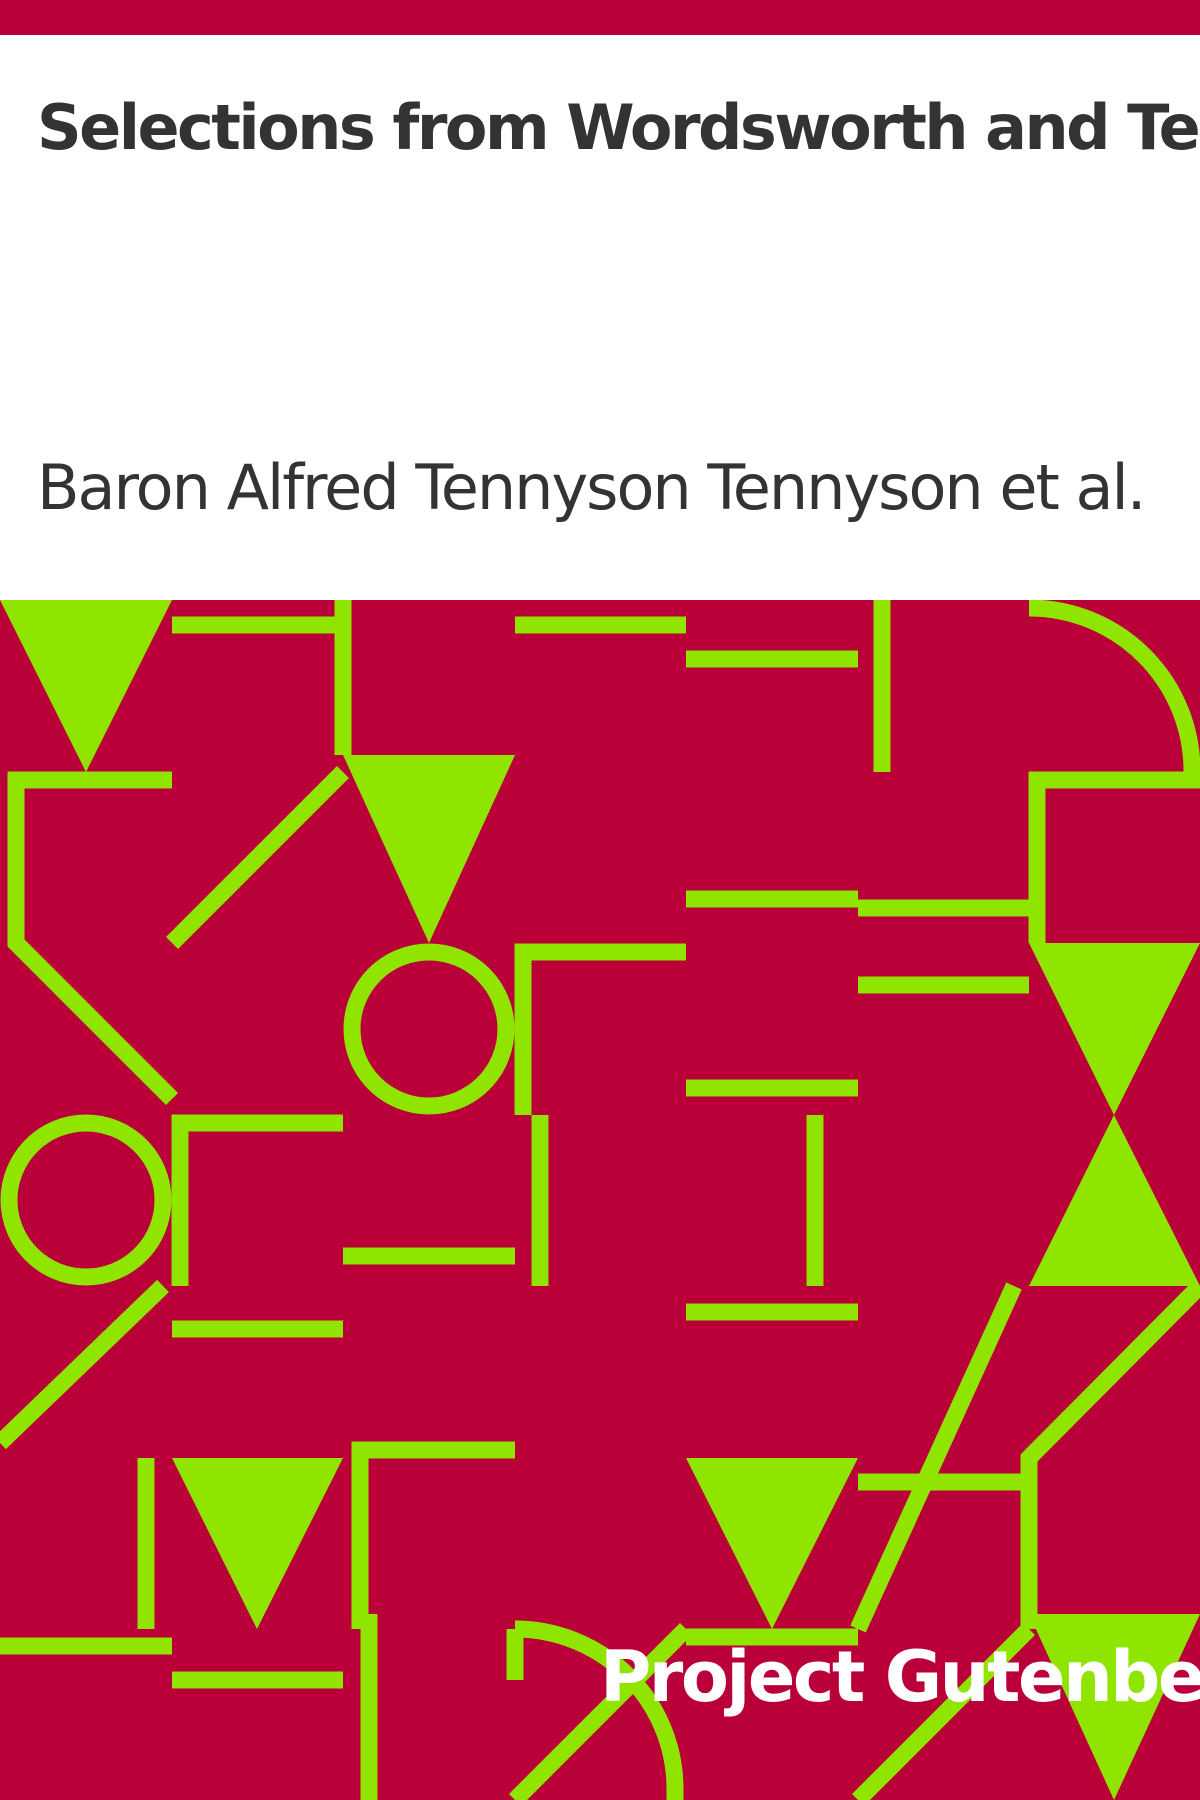 The height and width of the screenshot is (1800, 1200). What do you see at coordinates (600, 17) in the screenshot?
I see `top-accent-bar` at bounding box center [600, 17].